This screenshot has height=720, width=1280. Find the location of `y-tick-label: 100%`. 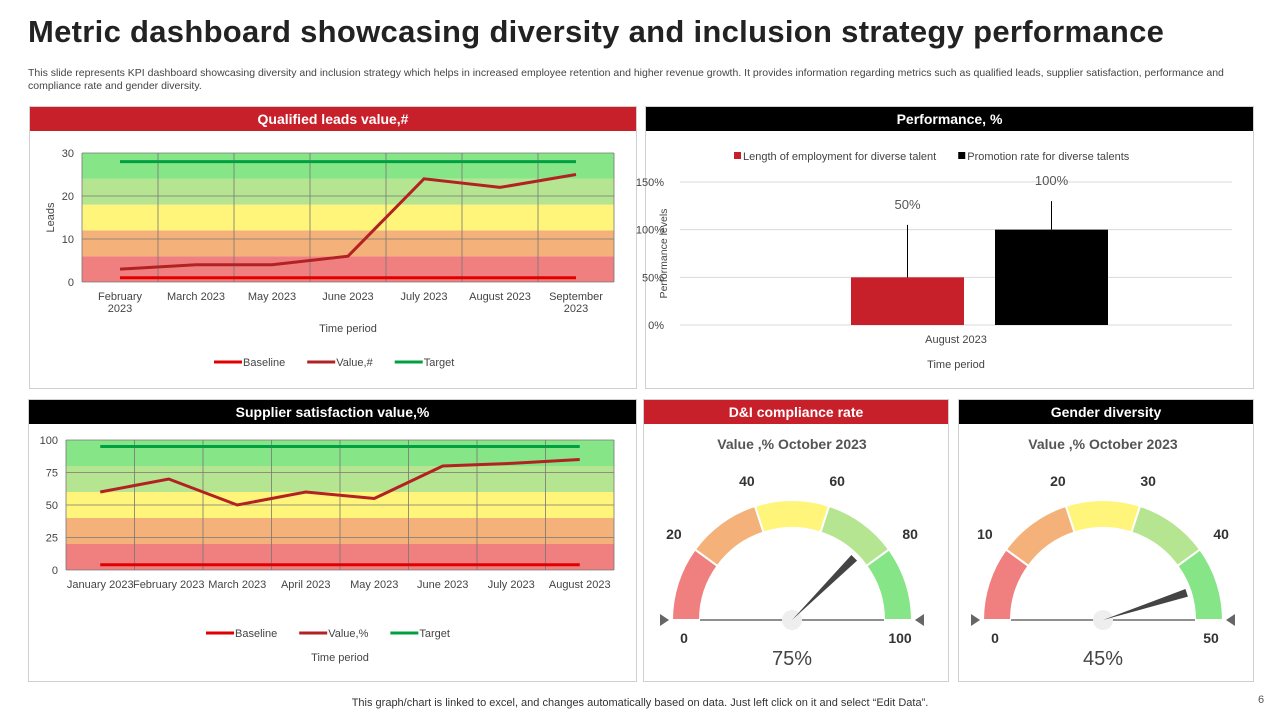

y-tick-label: 100% is located at coordinates (650, 231).